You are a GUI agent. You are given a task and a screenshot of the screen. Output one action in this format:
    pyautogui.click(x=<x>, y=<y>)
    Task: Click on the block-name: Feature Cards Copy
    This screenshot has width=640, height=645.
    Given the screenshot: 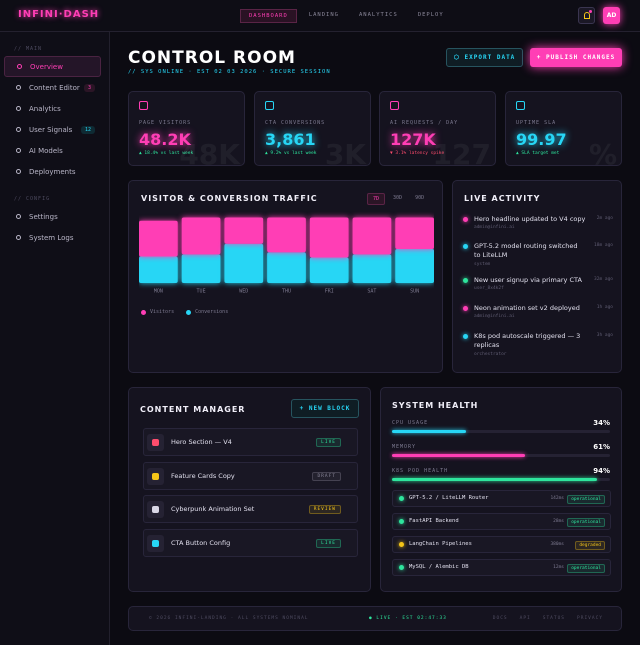 What is the action you would take?
    pyautogui.click(x=203, y=475)
    